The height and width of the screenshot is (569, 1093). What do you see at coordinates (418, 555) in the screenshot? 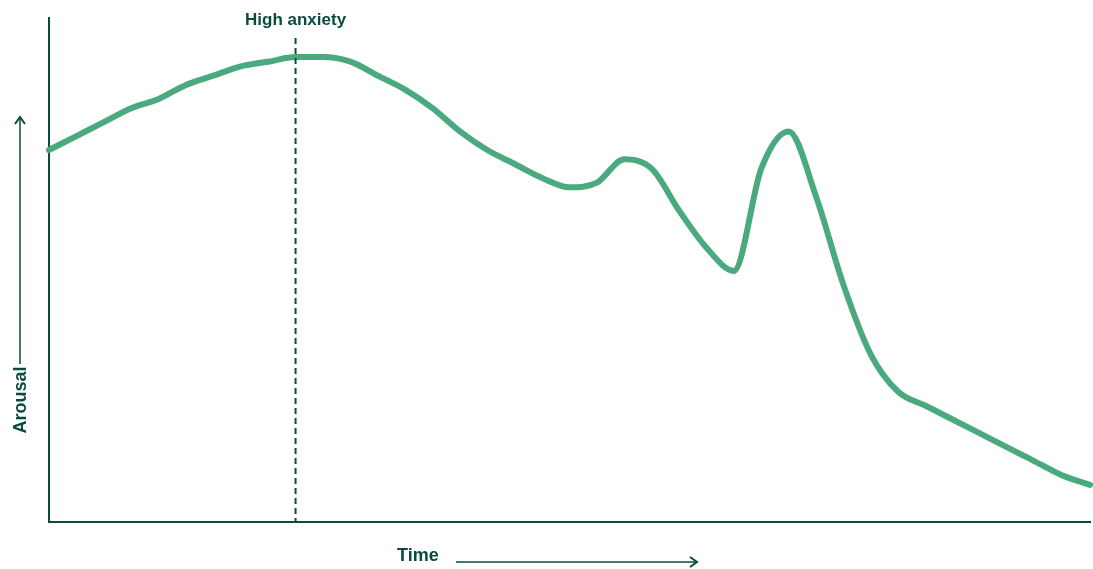
I see `x-axis-title: Time` at bounding box center [418, 555].